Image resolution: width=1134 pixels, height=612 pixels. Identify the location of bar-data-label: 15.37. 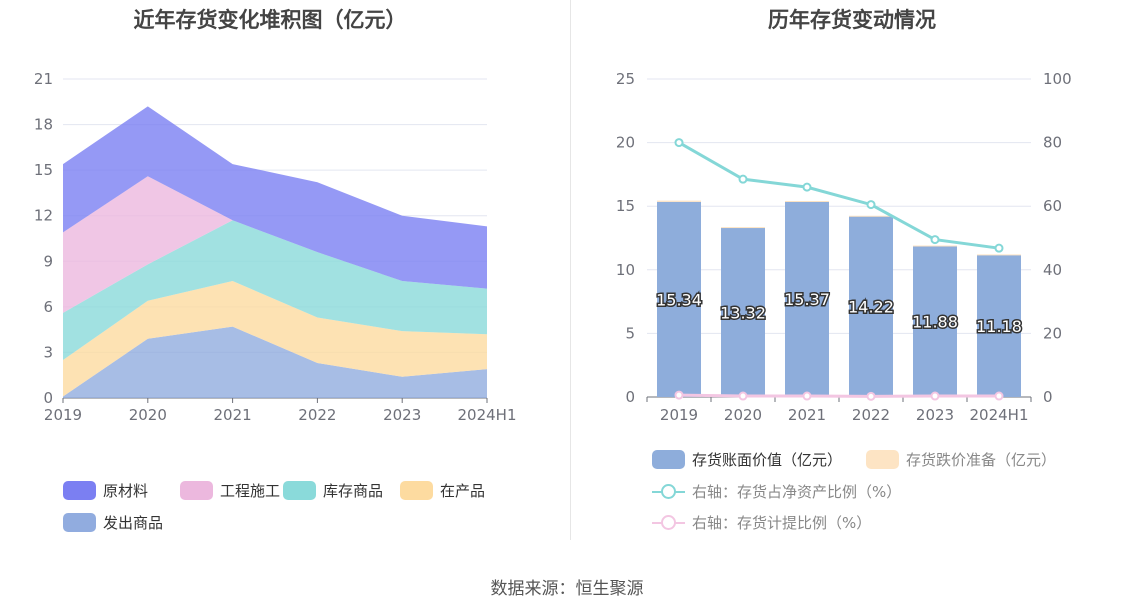
(807, 299).